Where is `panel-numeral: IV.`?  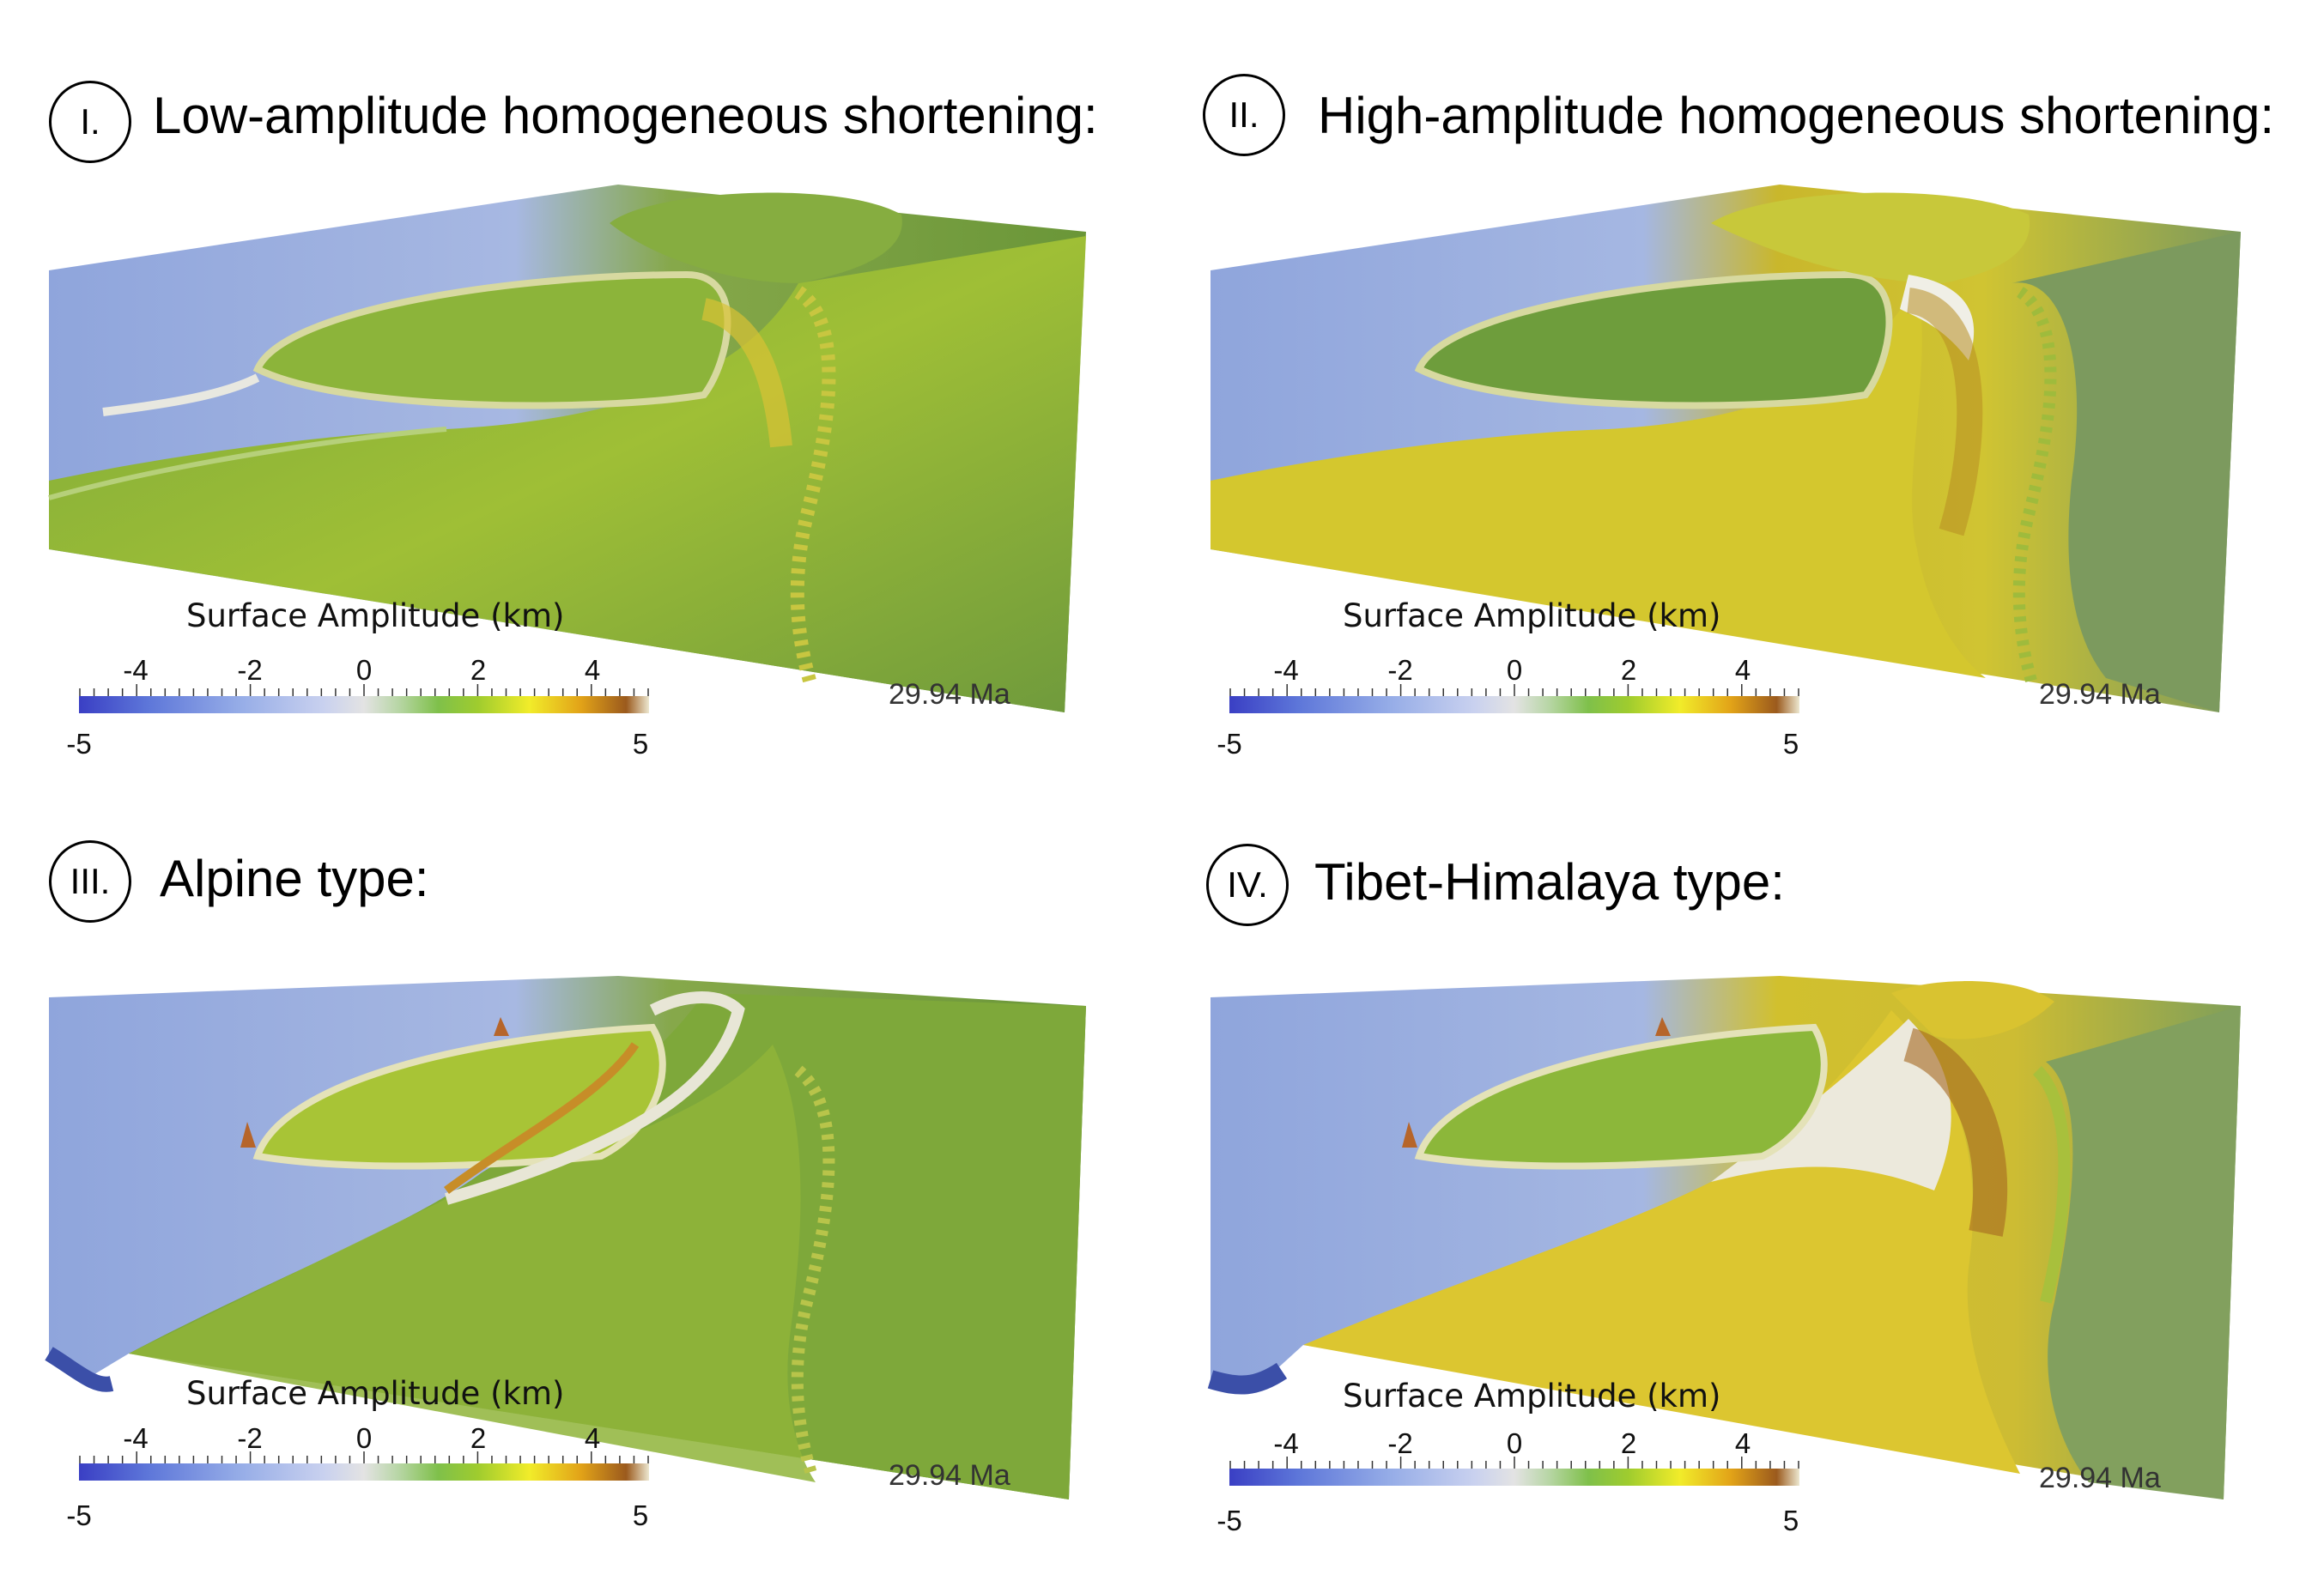
panel-numeral: IV. is located at coordinates (1248, 885).